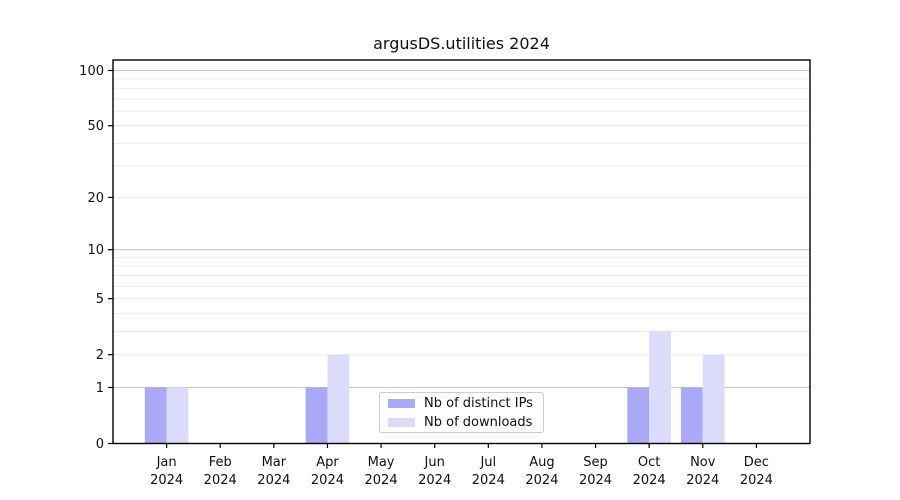 The height and width of the screenshot is (500, 900). Describe the element at coordinates (316, 415) in the screenshot. I see `bar-distinct-ips-apr` at that location.